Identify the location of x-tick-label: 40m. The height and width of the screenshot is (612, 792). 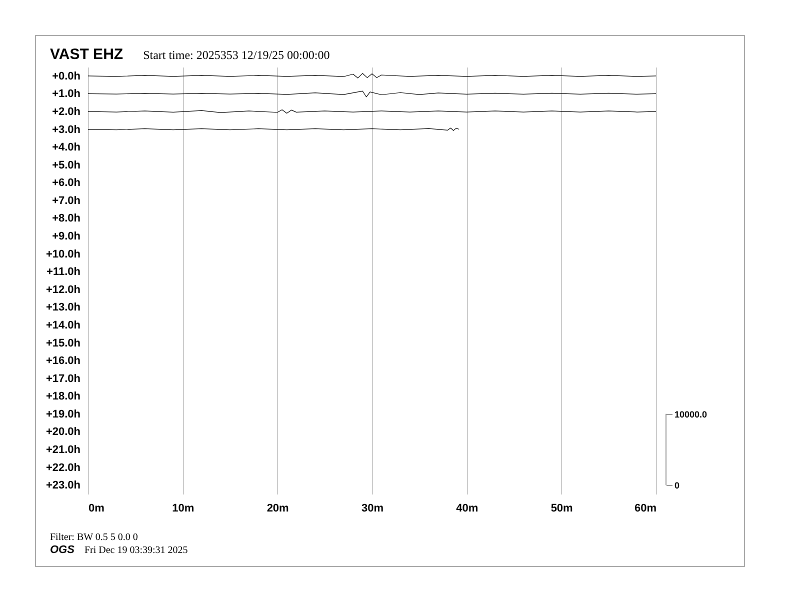
(467, 508).